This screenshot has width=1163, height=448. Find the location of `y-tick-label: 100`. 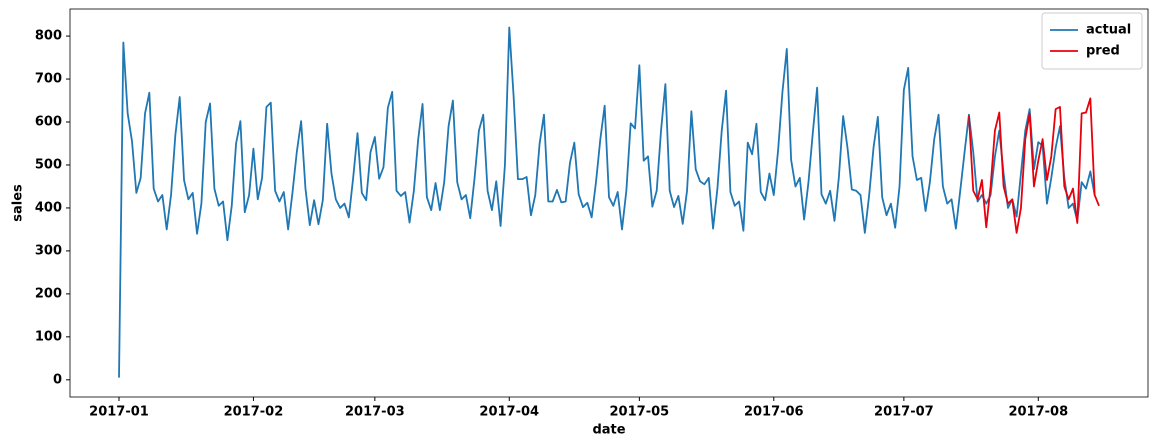

y-tick-label: 100 is located at coordinates (48, 336).